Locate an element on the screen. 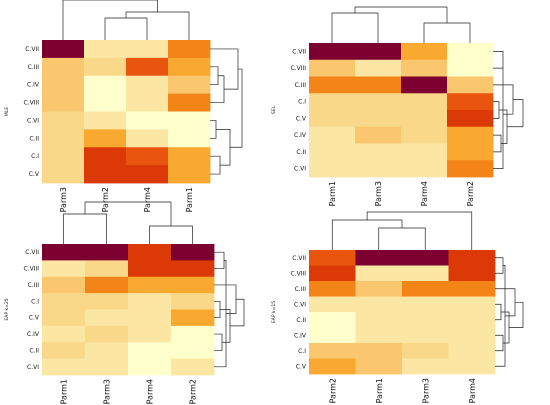 This screenshot has width=550, height=405. side-label: EAP k=25 is located at coordinates (7, 309).